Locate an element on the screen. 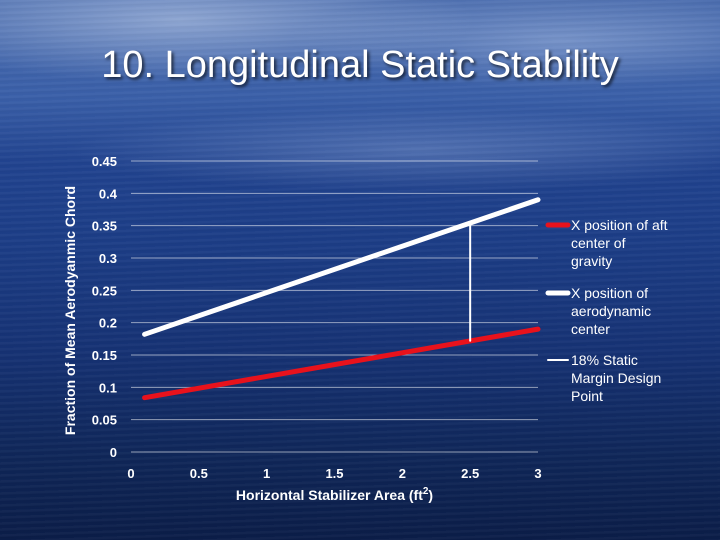  y-tick-label: 0.3 is located at coordinates (108, 258).